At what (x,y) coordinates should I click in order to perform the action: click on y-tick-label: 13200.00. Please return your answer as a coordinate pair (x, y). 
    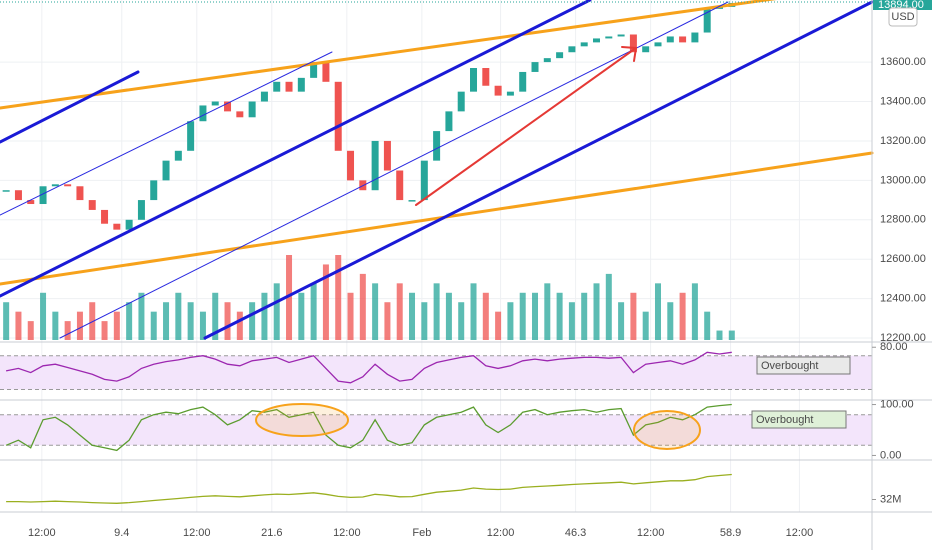
    Looking at the image, I should click on (903, 141).